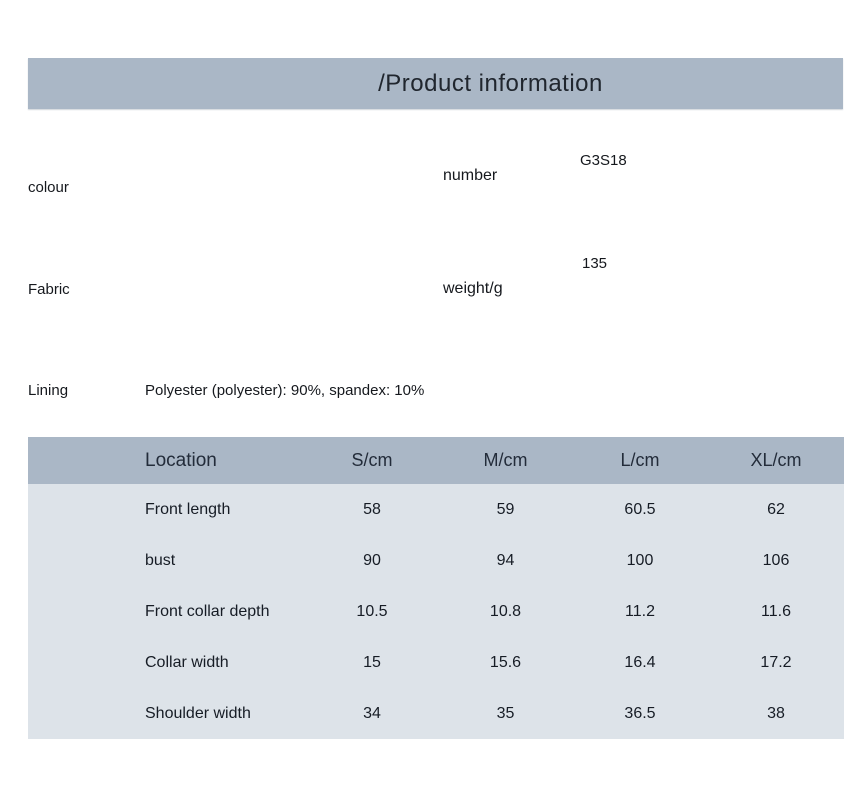 The width and height of the screenshot is (865, 800). What do you see at coordinates (490, 83) in the screenshot?
I see `page-title: /Product information` at bounding box center [490, 83].